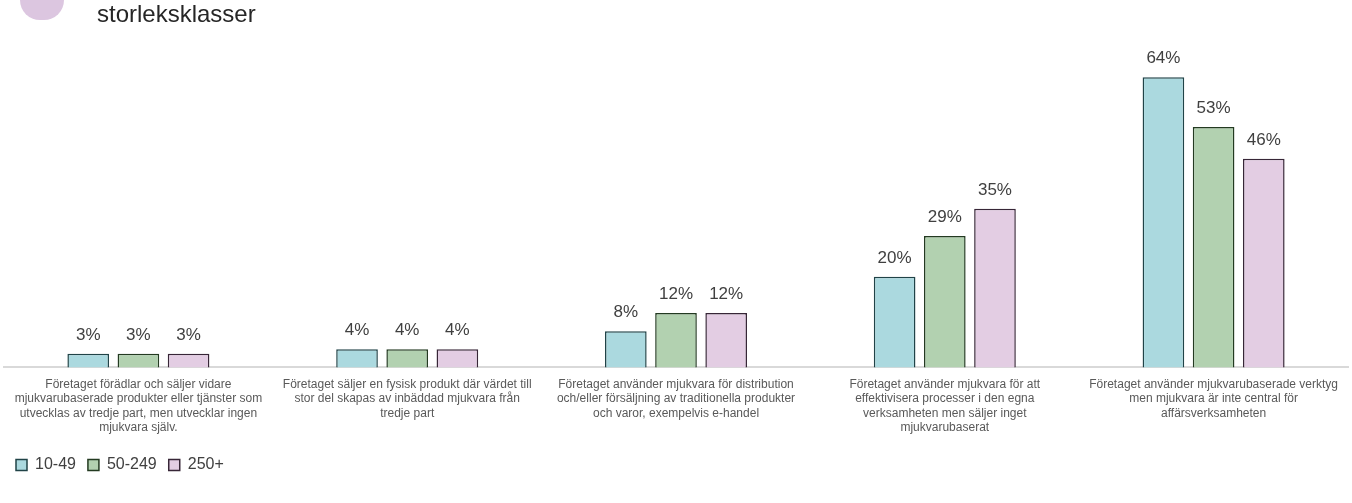 This screenshot has height=503, width=1352. Describe the element at coordinates (676, 398) in the screenshot. I see `x-tick-label: Företaget använder mjukvara för distribution och/eller försäljning av traditionella produkter och varor, exempelvis e-handel` at that location.